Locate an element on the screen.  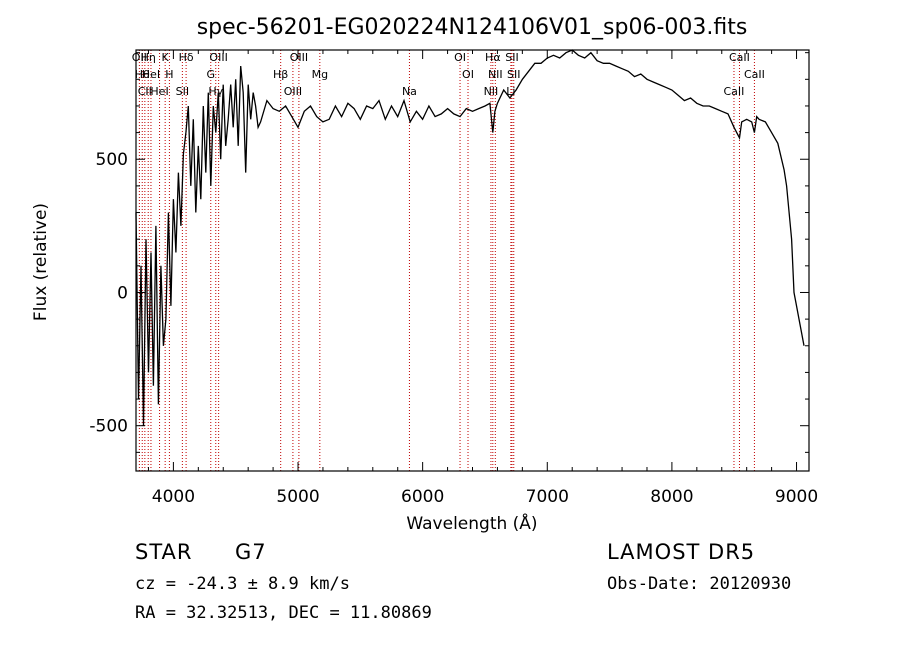
line-label-1: Hθ is located at coordinates (142, 74).